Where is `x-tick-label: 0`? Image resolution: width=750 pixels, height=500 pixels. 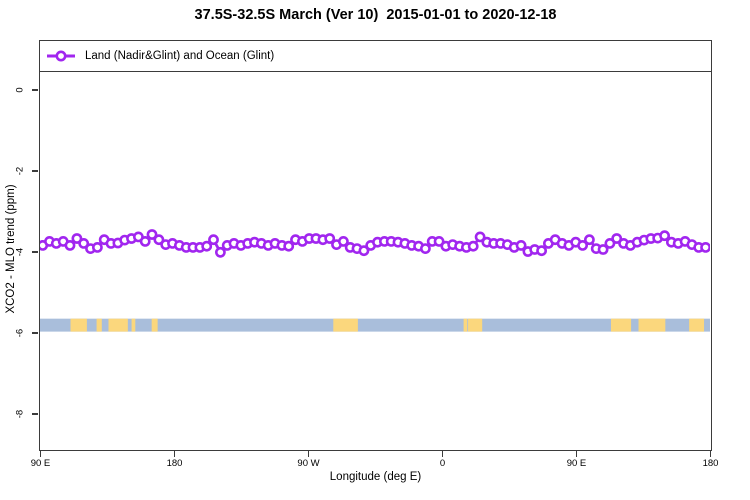
x-tick-label: 0 is located at coordinates (442, 463).